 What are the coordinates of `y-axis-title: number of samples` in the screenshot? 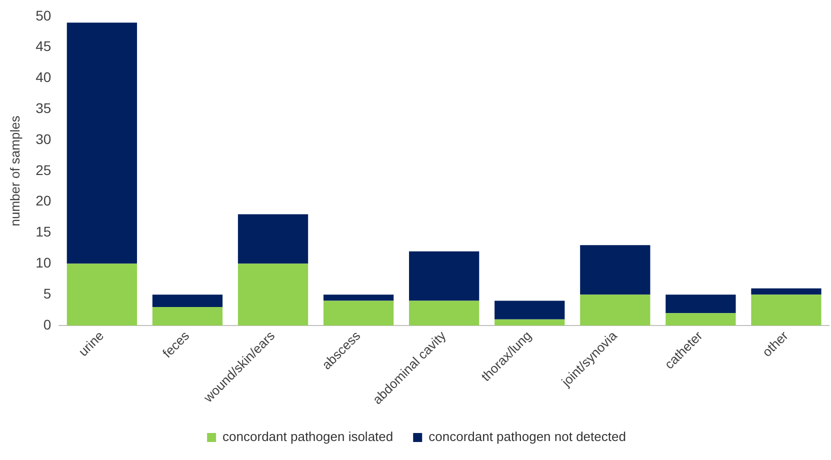 It's located at (14, 170).